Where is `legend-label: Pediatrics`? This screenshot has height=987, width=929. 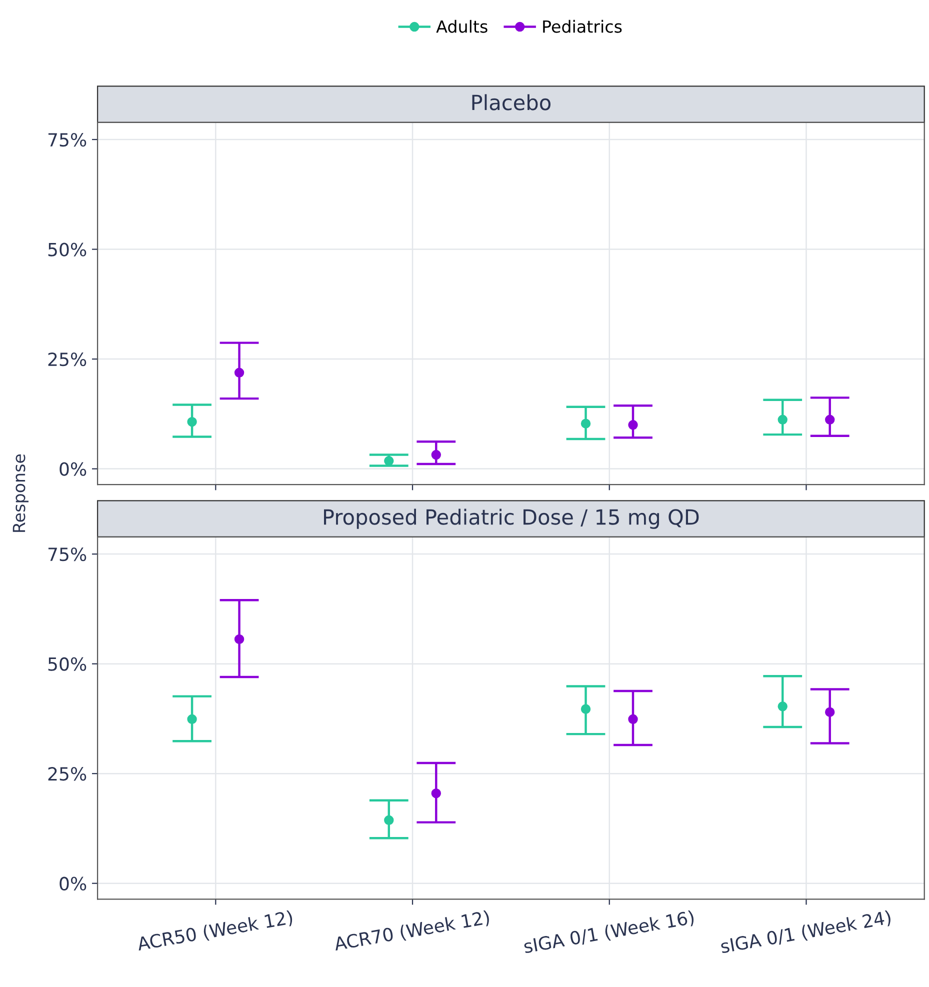 legend-label: Pediatrics is located at coordinates (582, 26).